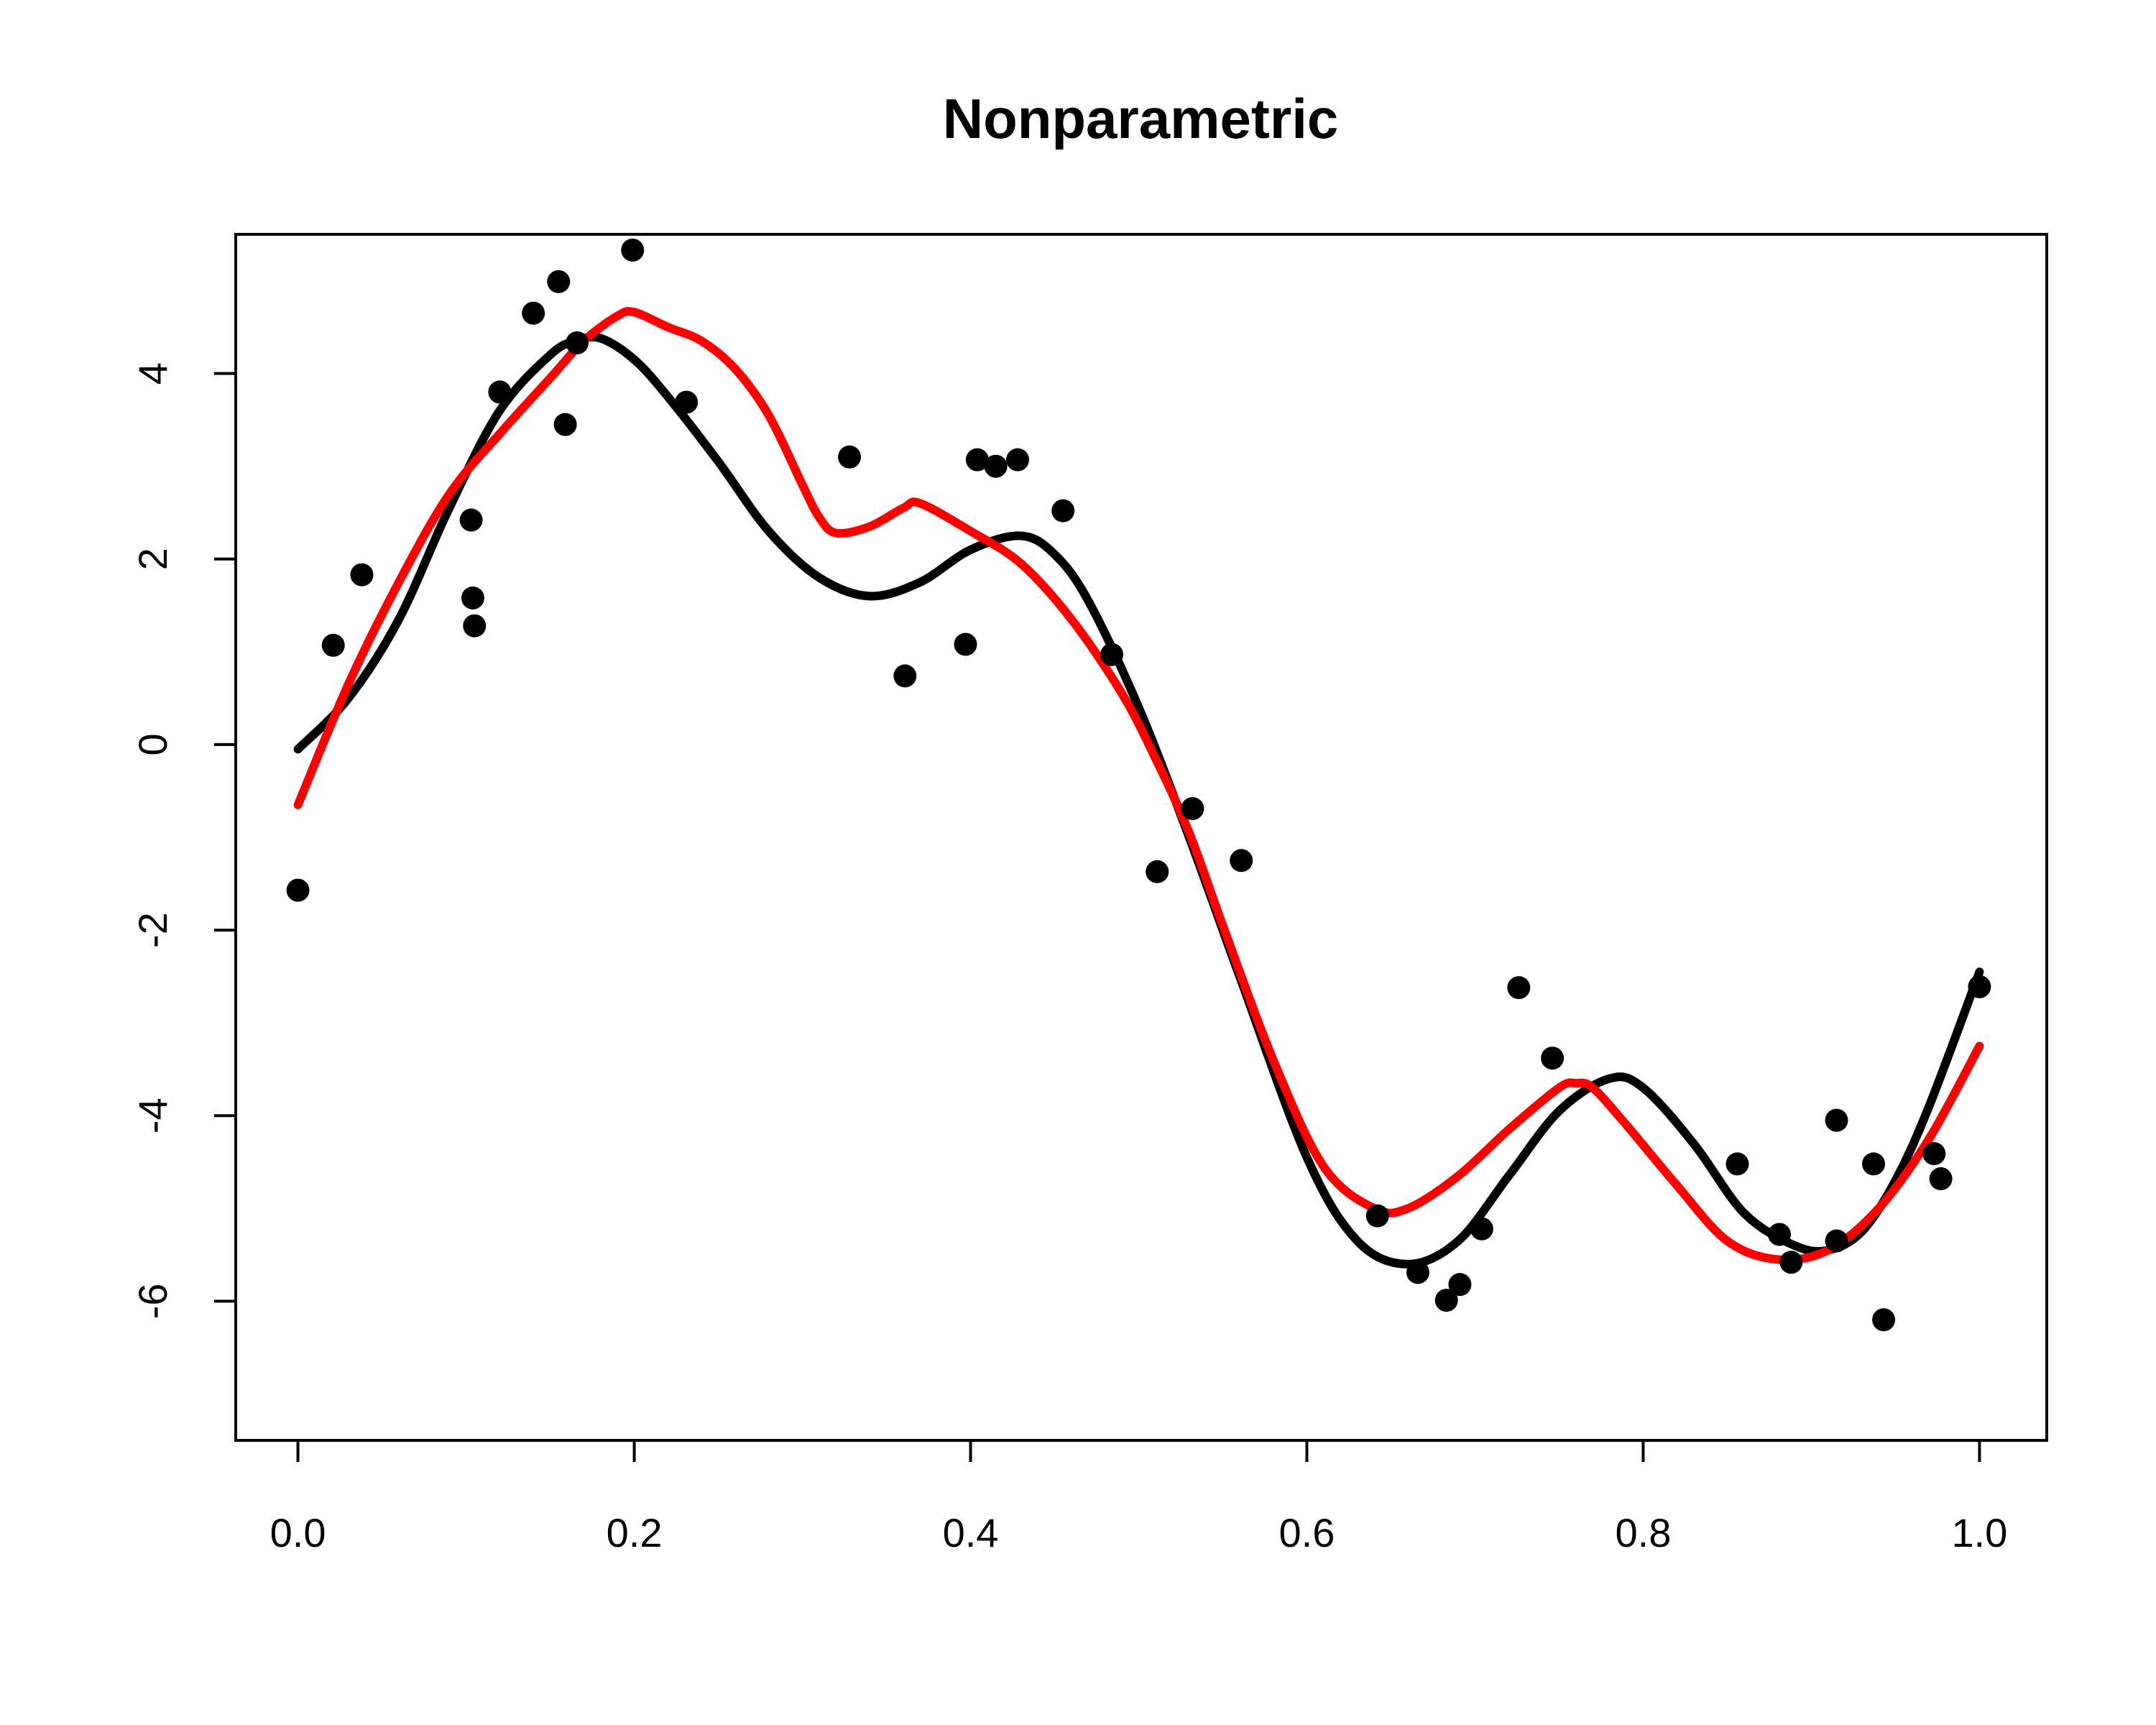 This screenshot has width=2156, height=1725. Describe the element at coordinates (152, 744) in the screenshot. I see `y-tick-label: 0` at that location.